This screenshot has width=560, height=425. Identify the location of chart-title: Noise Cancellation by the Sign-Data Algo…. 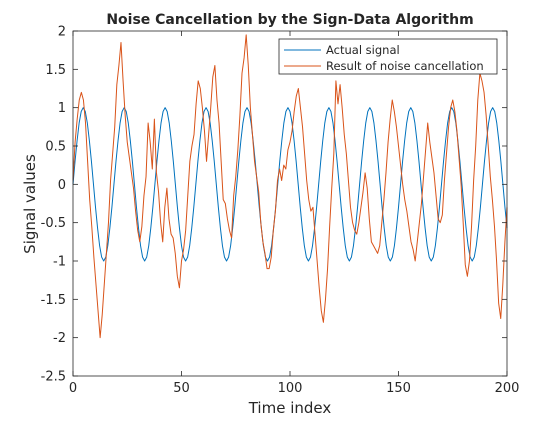
(289, 20).